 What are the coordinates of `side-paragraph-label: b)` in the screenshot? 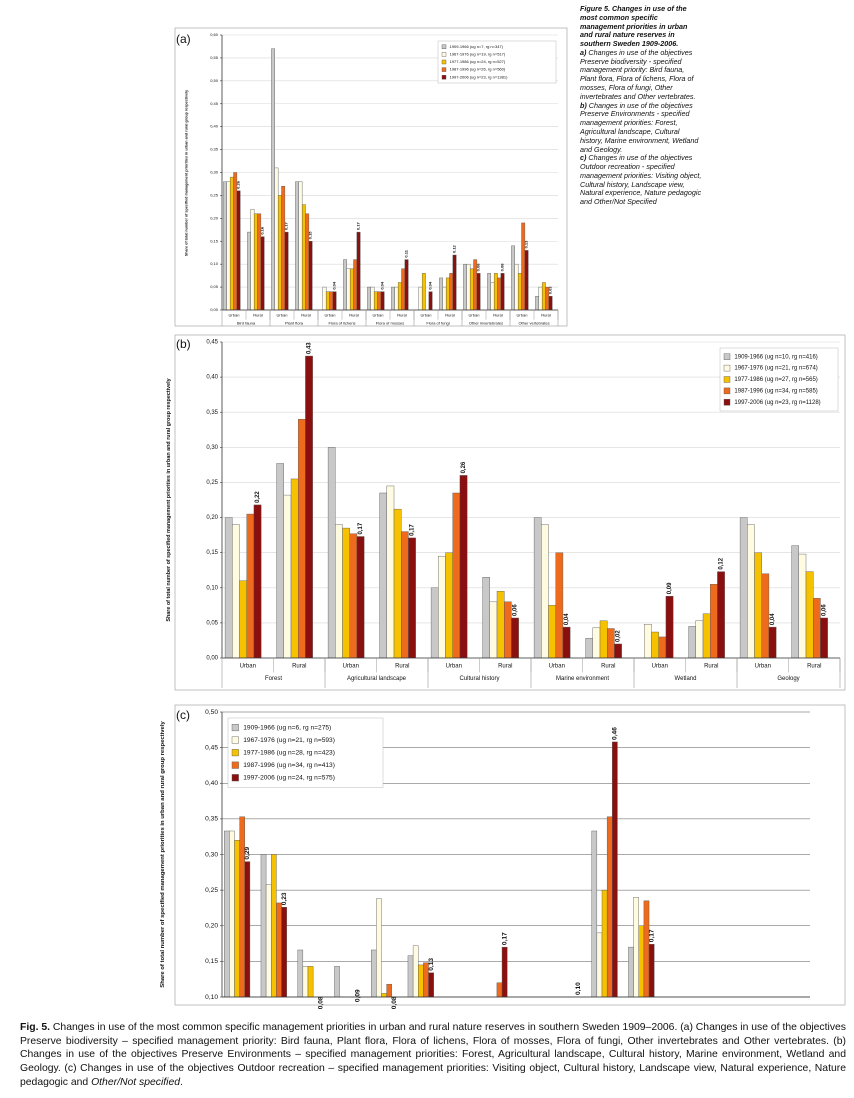 It's located at (583, 105).